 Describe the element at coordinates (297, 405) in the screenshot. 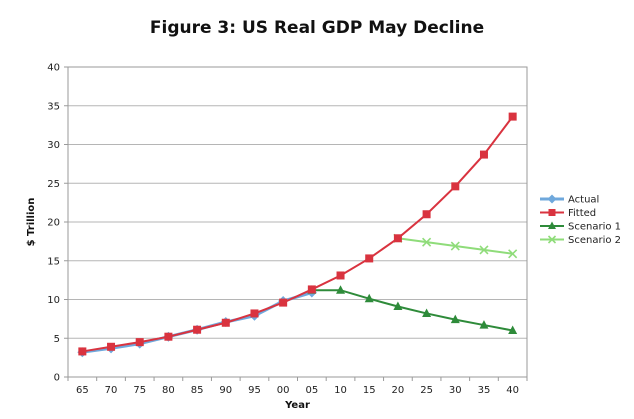

I see `x-axis-label: Year` at that location.